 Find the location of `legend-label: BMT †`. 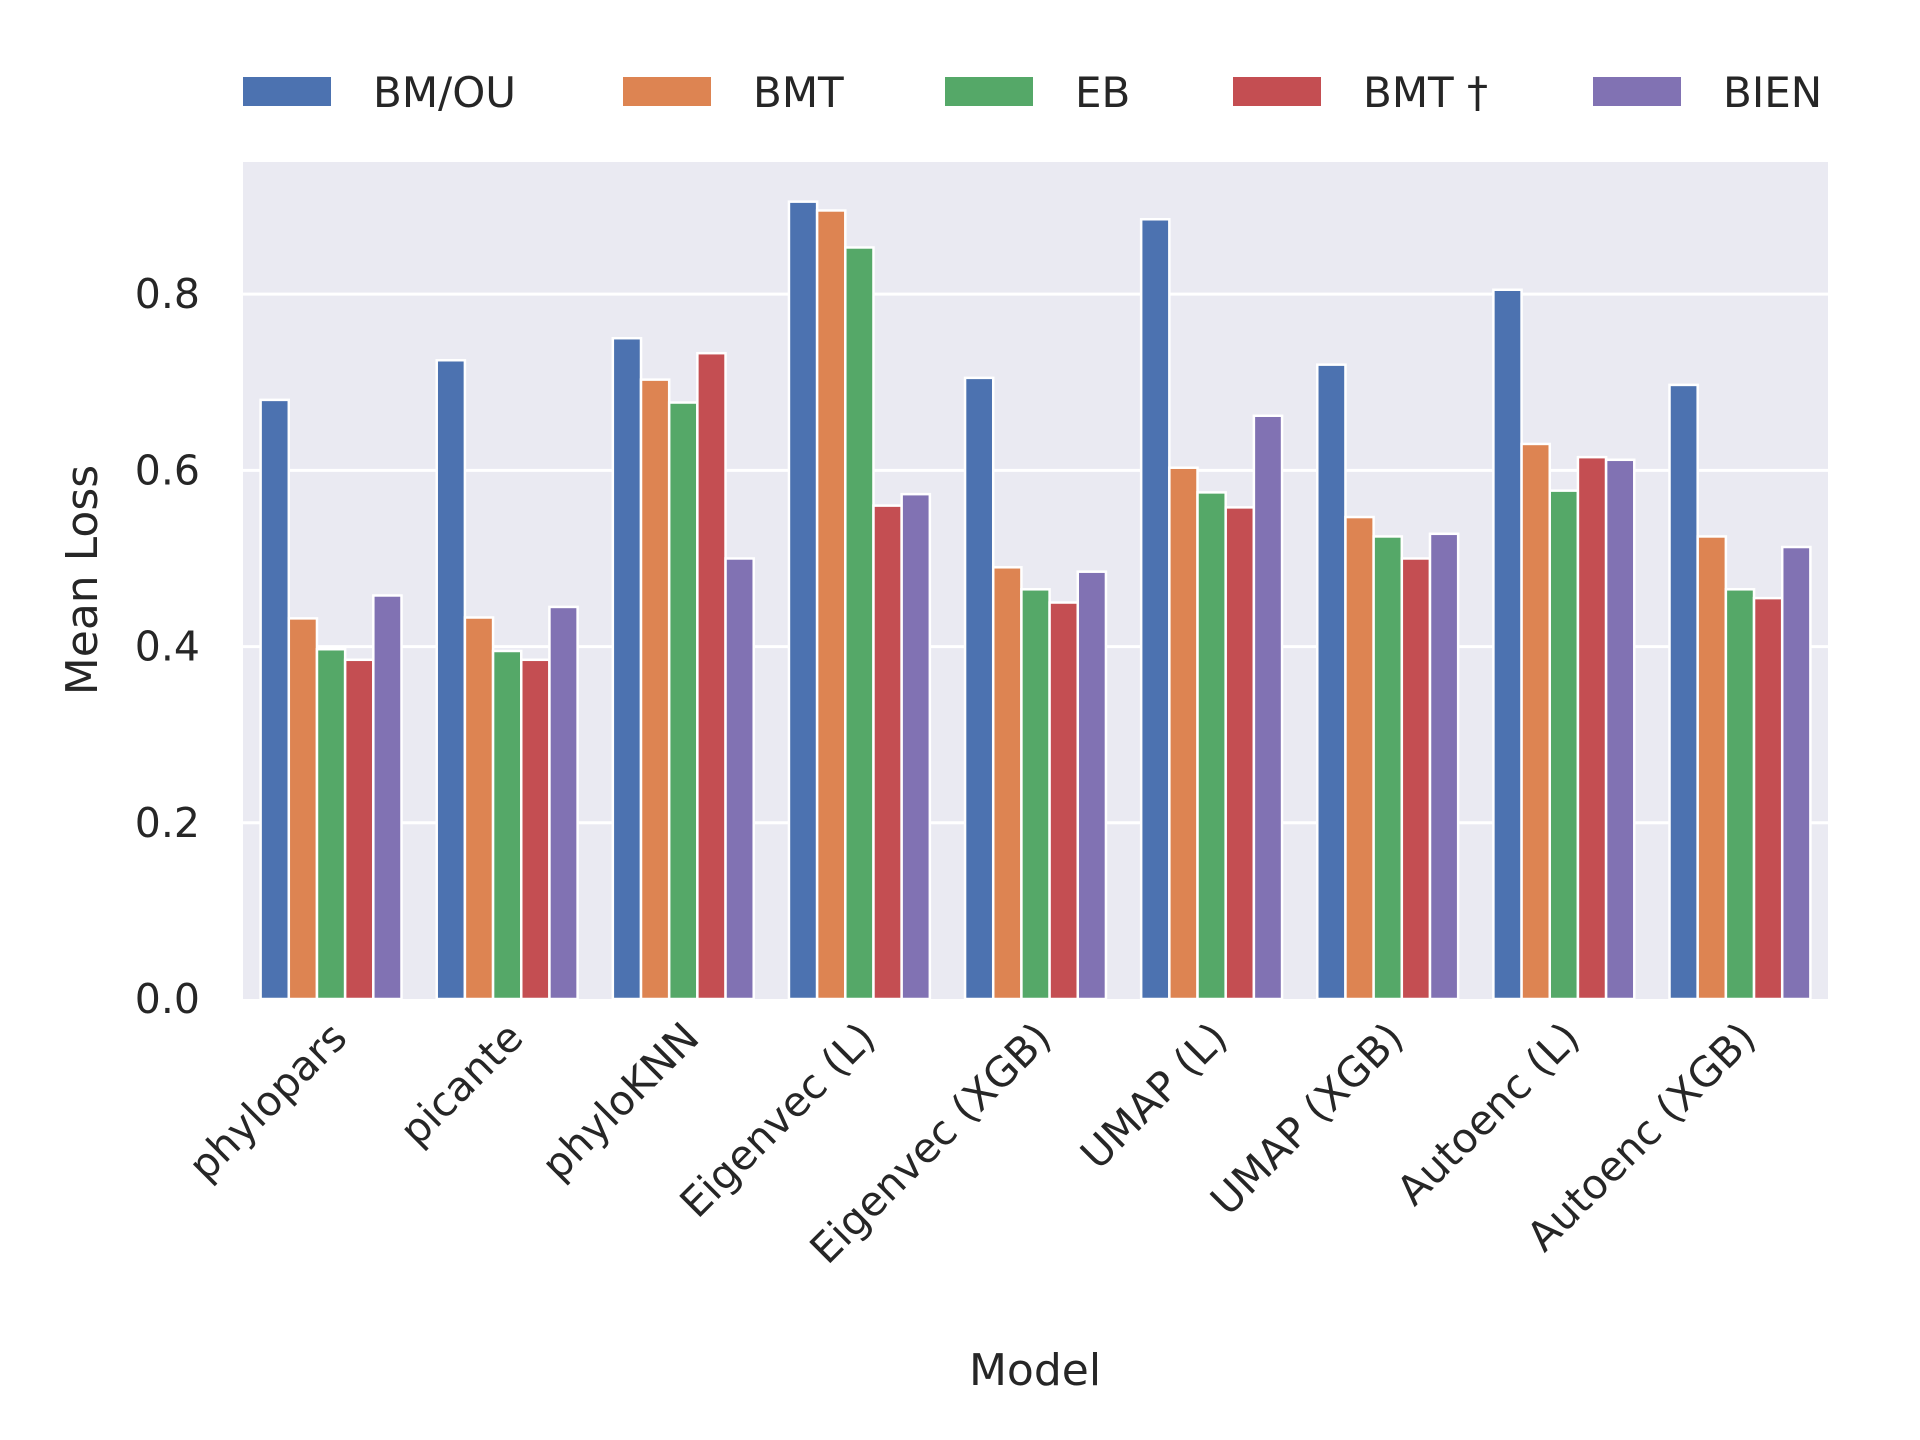

legend-label: BMT † is located at coordinates (1425, 92).